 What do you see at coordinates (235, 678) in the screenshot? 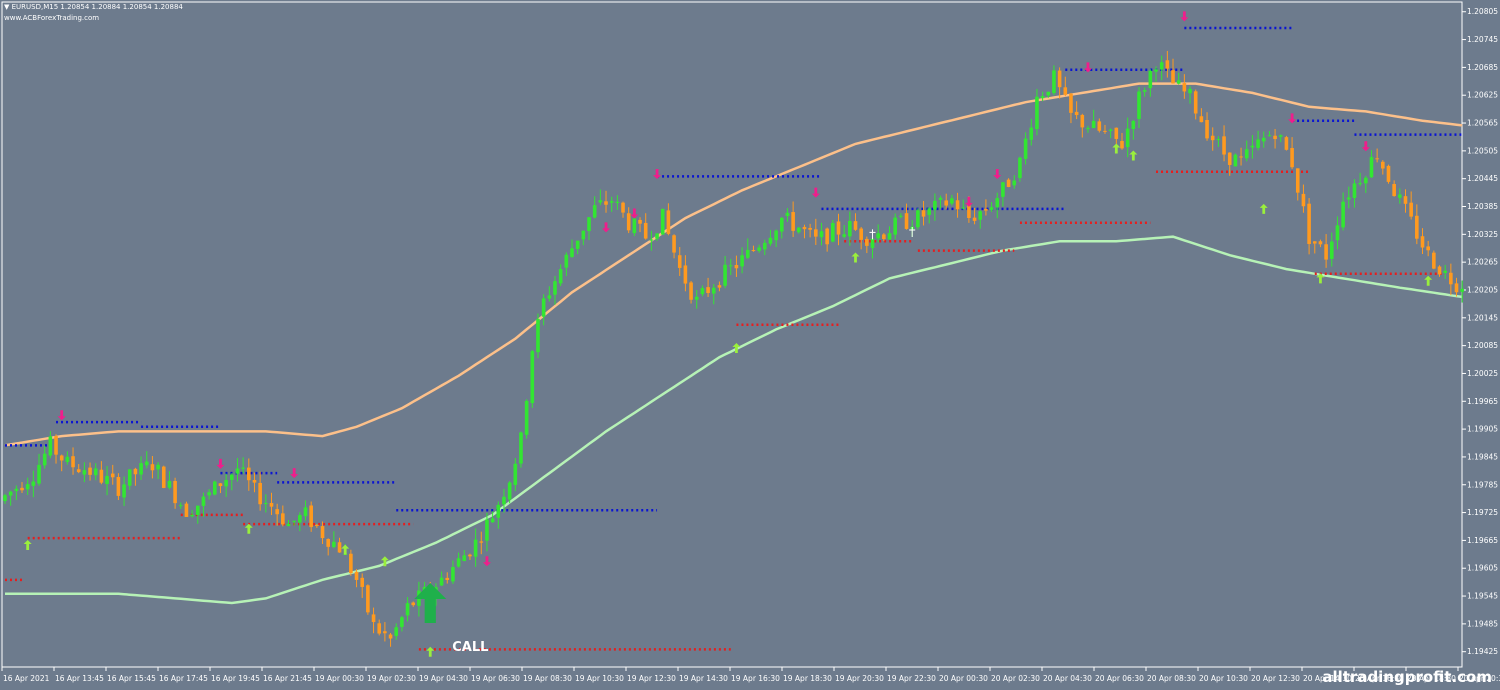
I see `x-tick-label: 16 Apr 19:45` at bounding box center [235, 678].